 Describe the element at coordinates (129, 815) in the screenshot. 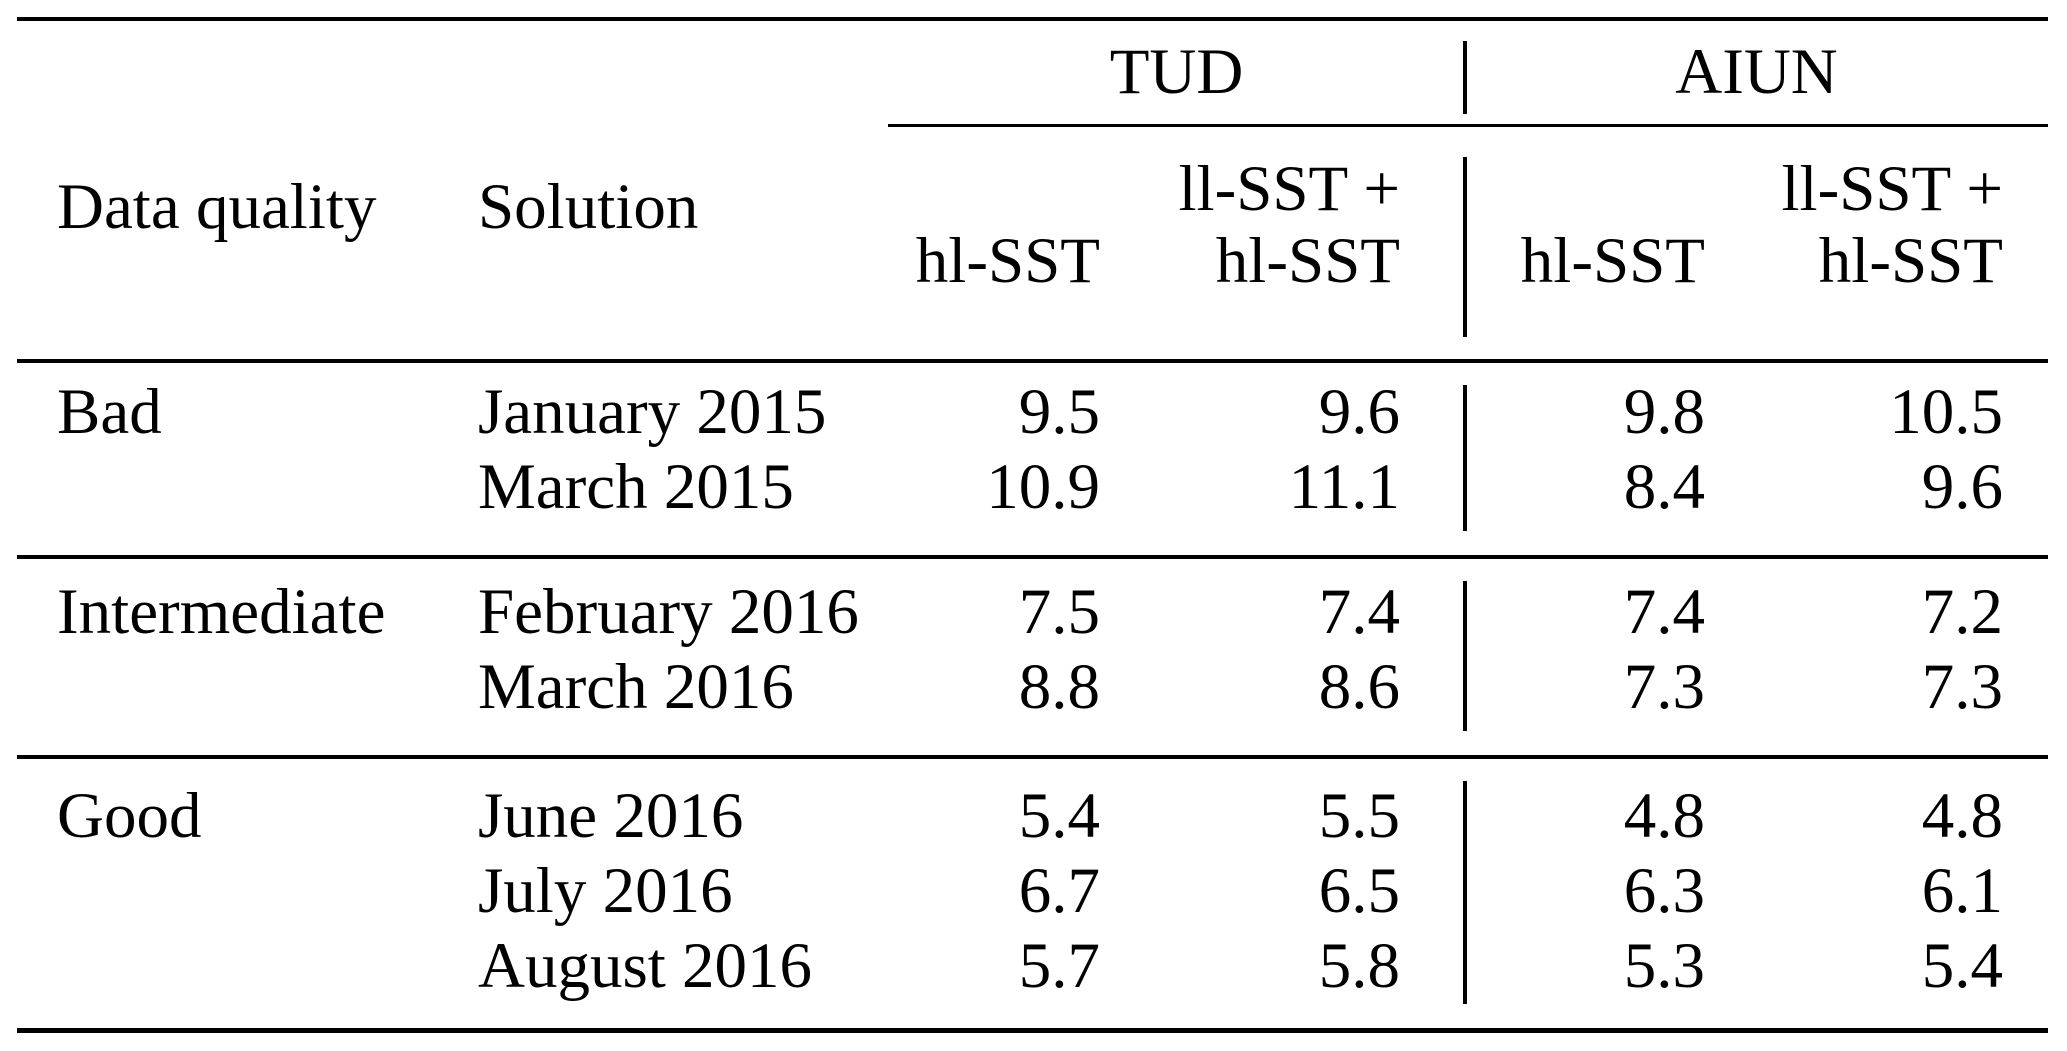

I see `quality-cell: Good` at that location.